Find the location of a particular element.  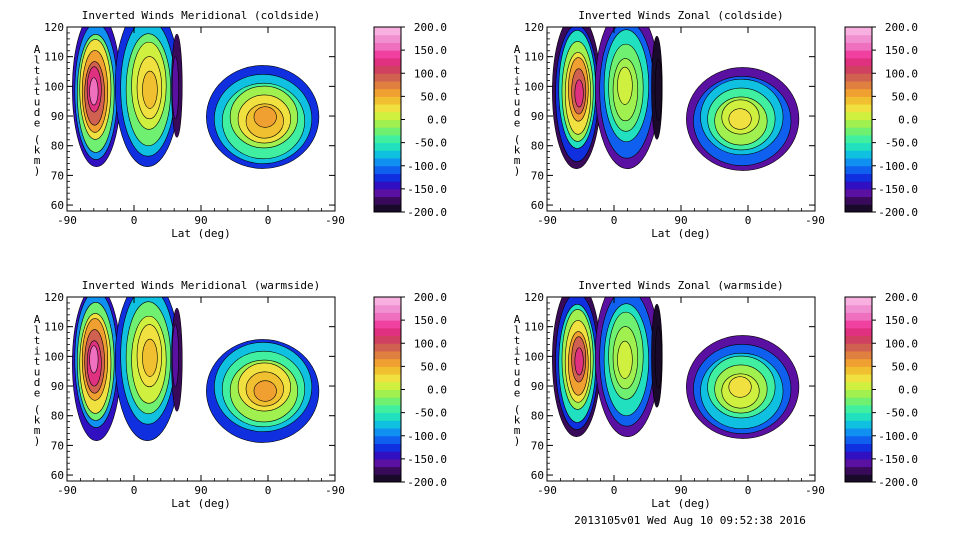

y-tick-label: 90 is located at coordinates (57, 116).